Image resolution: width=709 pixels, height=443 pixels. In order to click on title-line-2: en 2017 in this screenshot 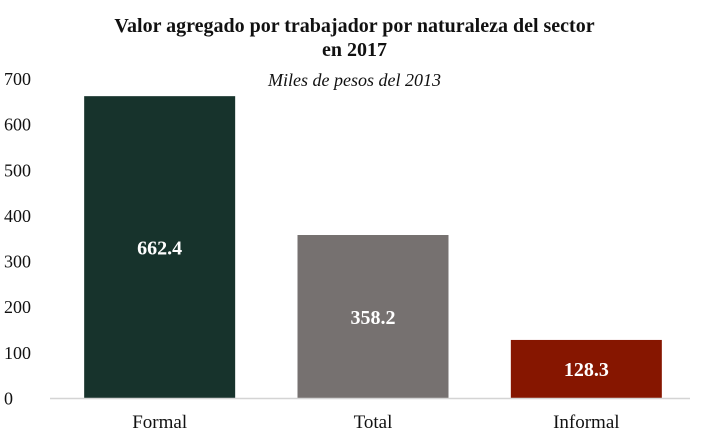, I will do `click(354, 50)`.